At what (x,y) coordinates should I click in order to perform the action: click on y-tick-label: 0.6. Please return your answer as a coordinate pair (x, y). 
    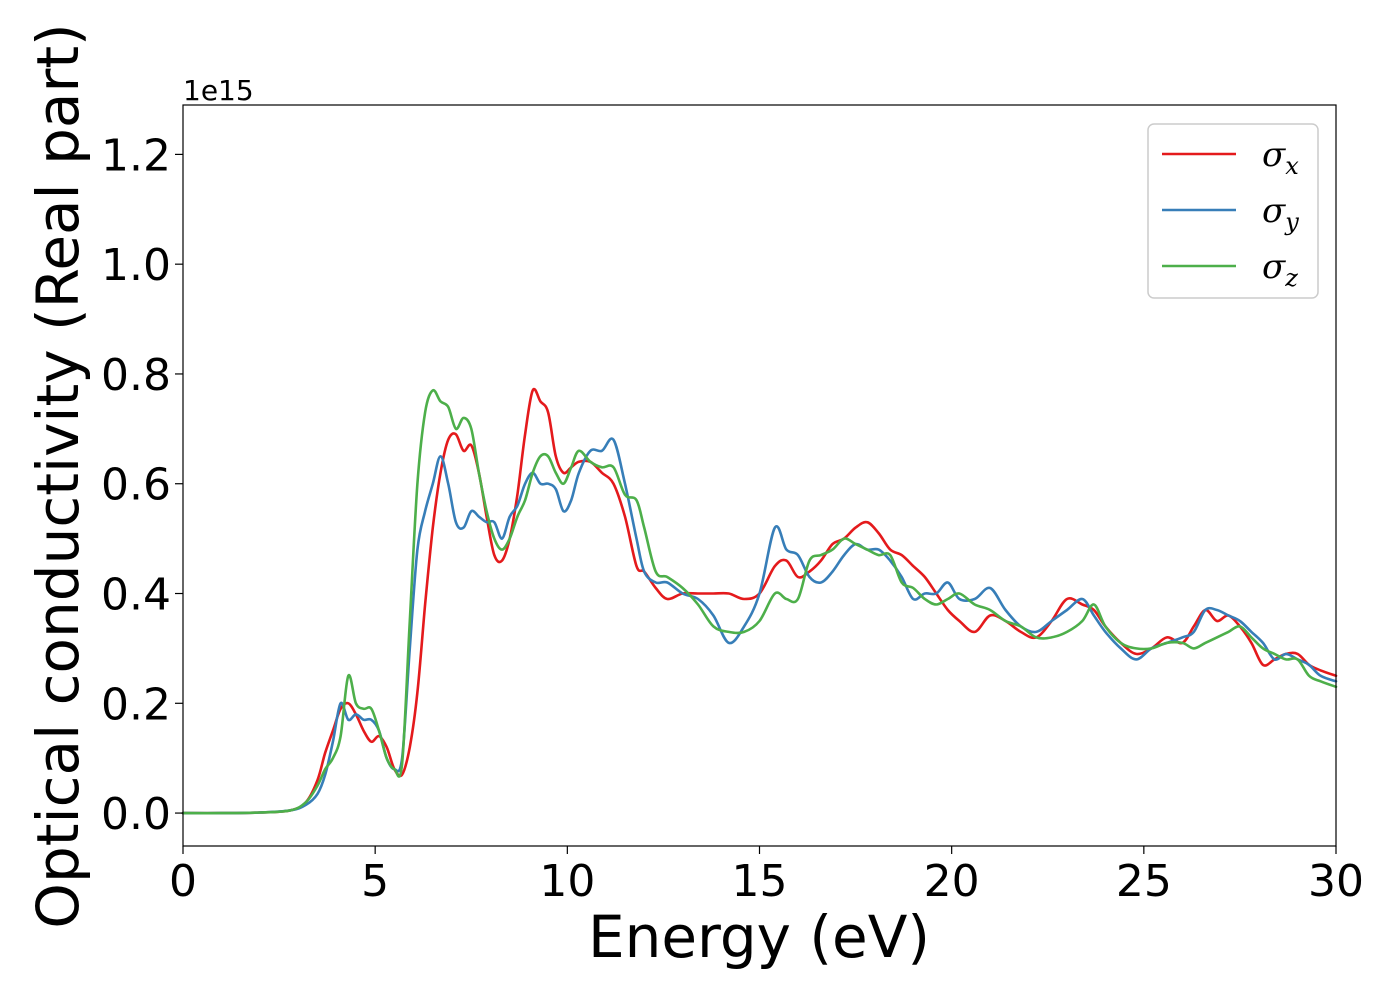
    Looking at the image, I should click on (136, 485).